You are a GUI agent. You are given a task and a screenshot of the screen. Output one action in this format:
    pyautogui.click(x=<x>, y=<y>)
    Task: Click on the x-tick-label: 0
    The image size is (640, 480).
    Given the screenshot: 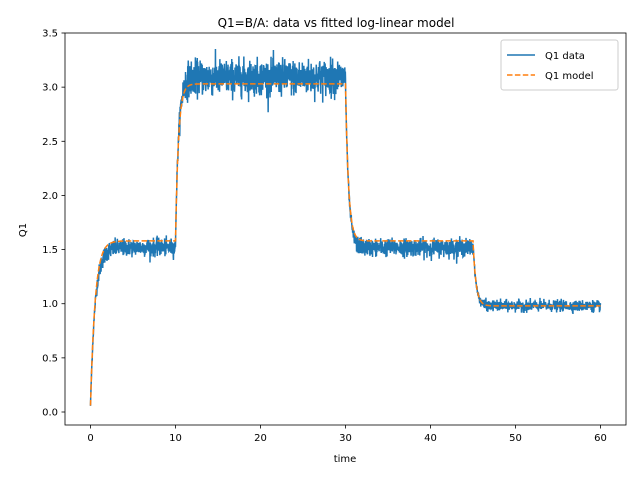 What is the action you would take?
    pyautogui.click(x=90, y=438)
    